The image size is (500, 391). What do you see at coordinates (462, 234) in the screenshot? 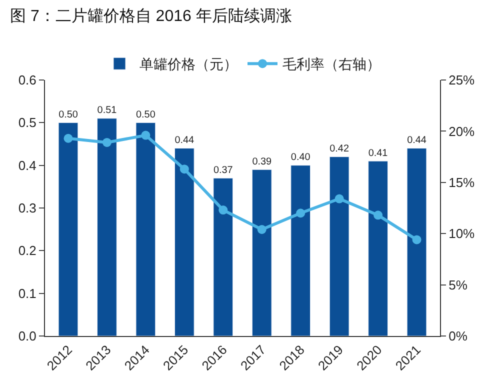
I see `y2-tick-label: 10%` at bounding box center [462, 234].